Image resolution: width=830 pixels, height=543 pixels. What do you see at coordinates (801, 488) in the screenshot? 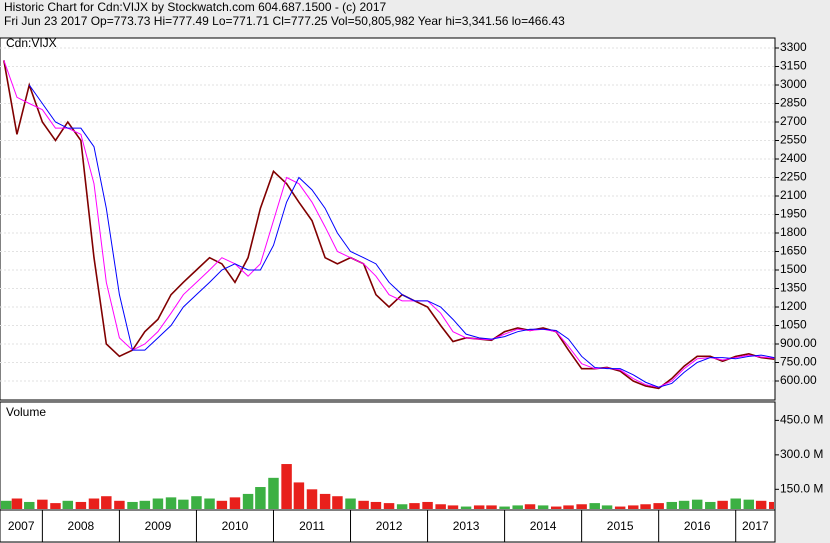
I see `y-tick-label: 150.0 M` at bounding box center [801, 488].